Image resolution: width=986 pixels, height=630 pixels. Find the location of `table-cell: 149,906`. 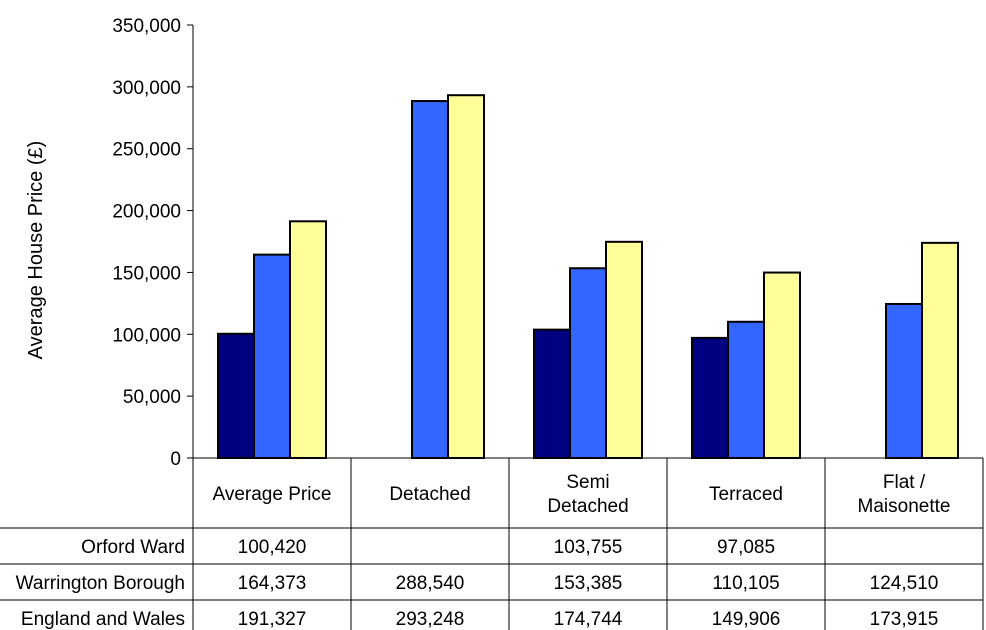

table-cell: 149,906 is located at coordinates (746, 619).